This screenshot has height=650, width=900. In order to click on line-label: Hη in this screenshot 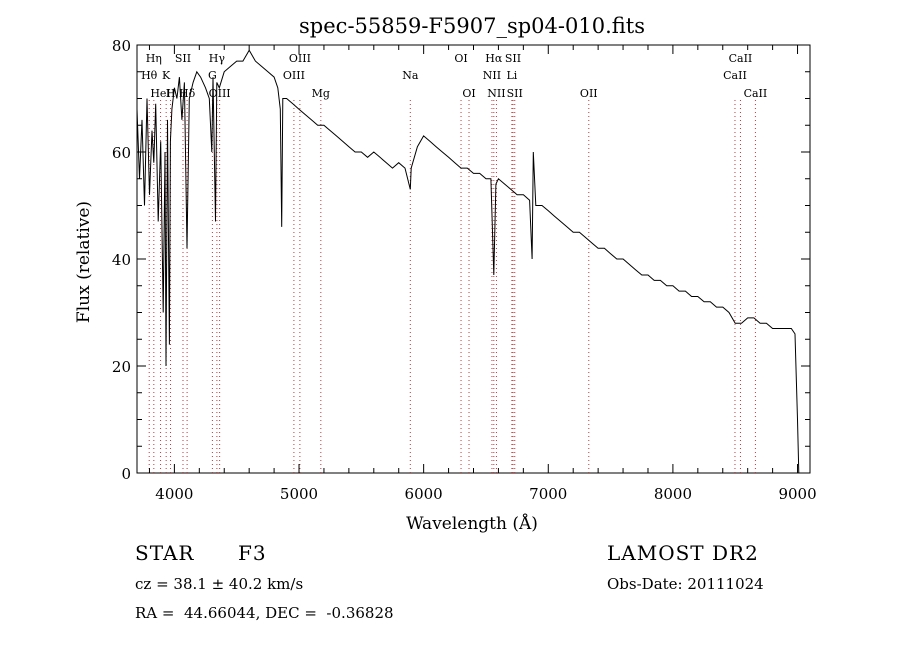, I will do `click(154, 58)`.